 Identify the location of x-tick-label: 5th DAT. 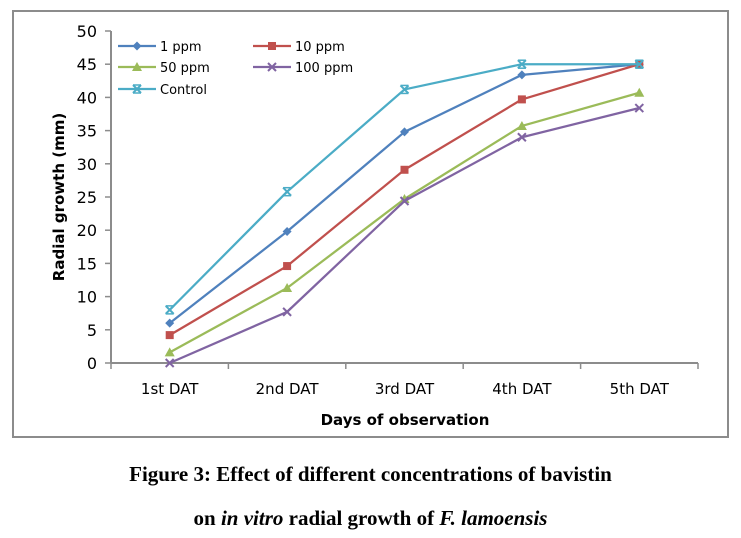
(640, 389).